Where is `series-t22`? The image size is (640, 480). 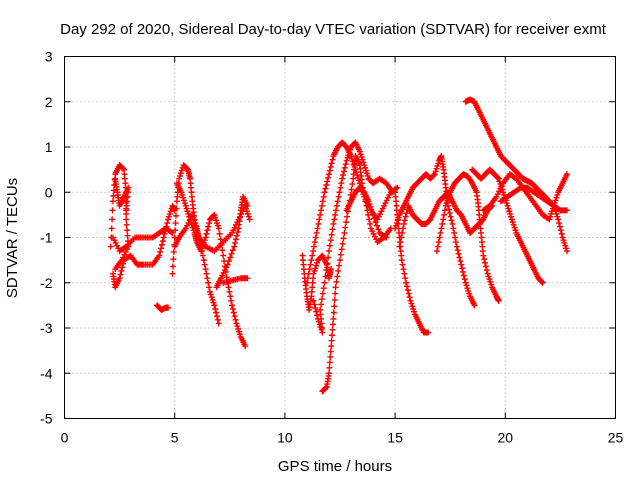 series-t22 is located at coordinates (525, 197).